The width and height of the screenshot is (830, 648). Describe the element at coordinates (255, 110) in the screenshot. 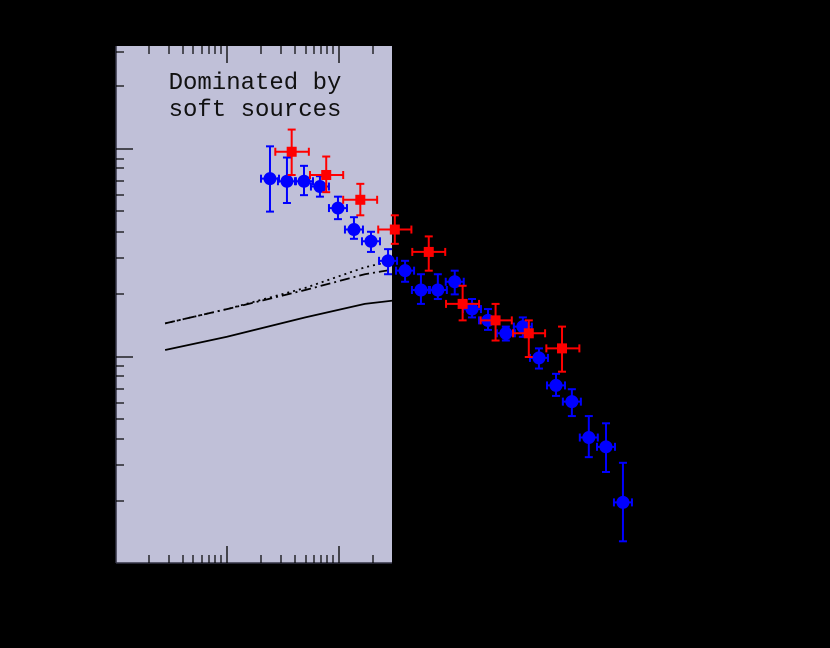

I see `annotation-line-2: soft sources` at that location.